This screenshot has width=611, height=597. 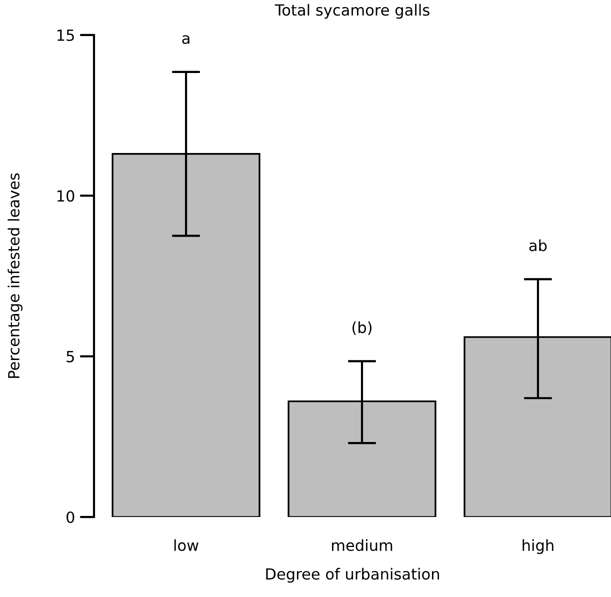 What do you see at coordinates (362, 545) in the screenshot?
I see `x-tick-label: medium` at bounding box center [362, 545].